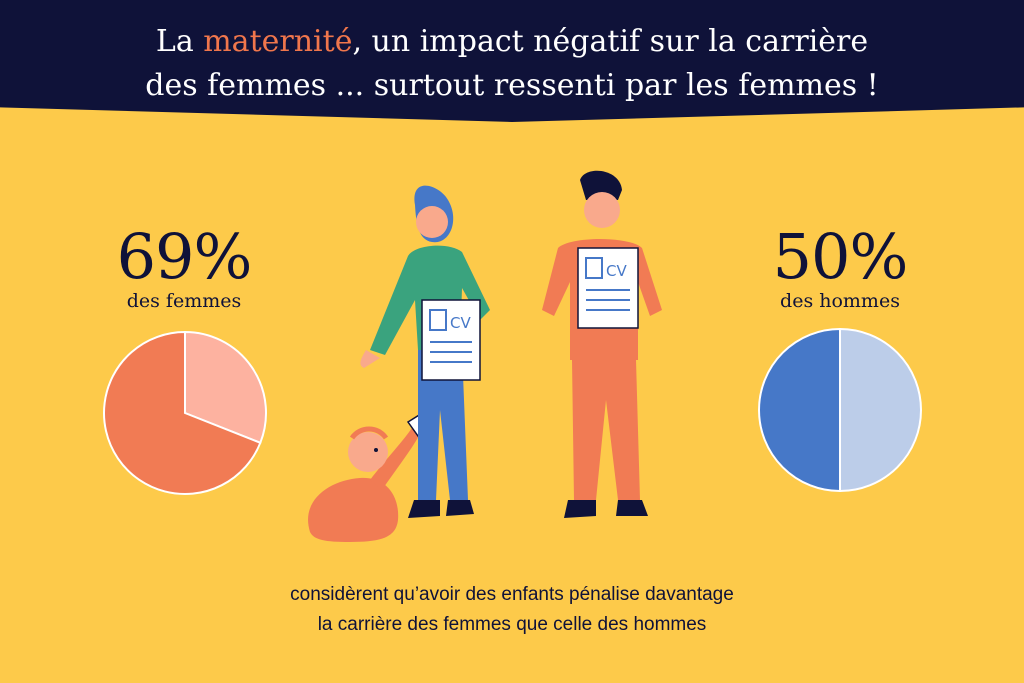  I want to click on cv-label-man: CV, so click(616, 271).